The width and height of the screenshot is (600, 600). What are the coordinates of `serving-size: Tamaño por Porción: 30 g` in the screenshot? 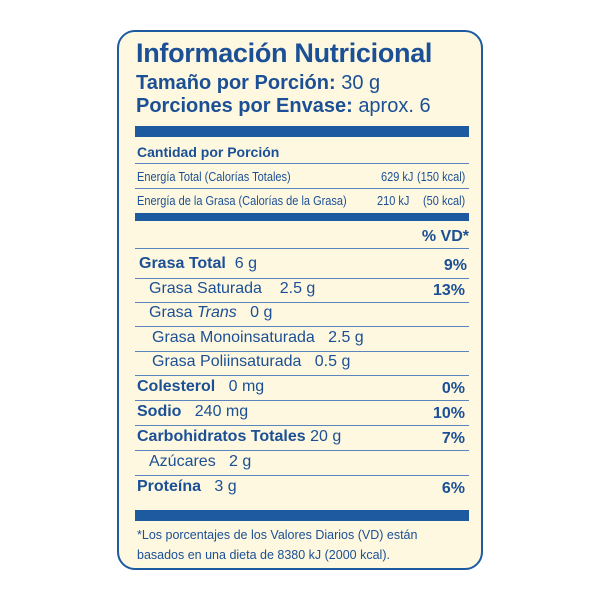 It's located at (258, 83).